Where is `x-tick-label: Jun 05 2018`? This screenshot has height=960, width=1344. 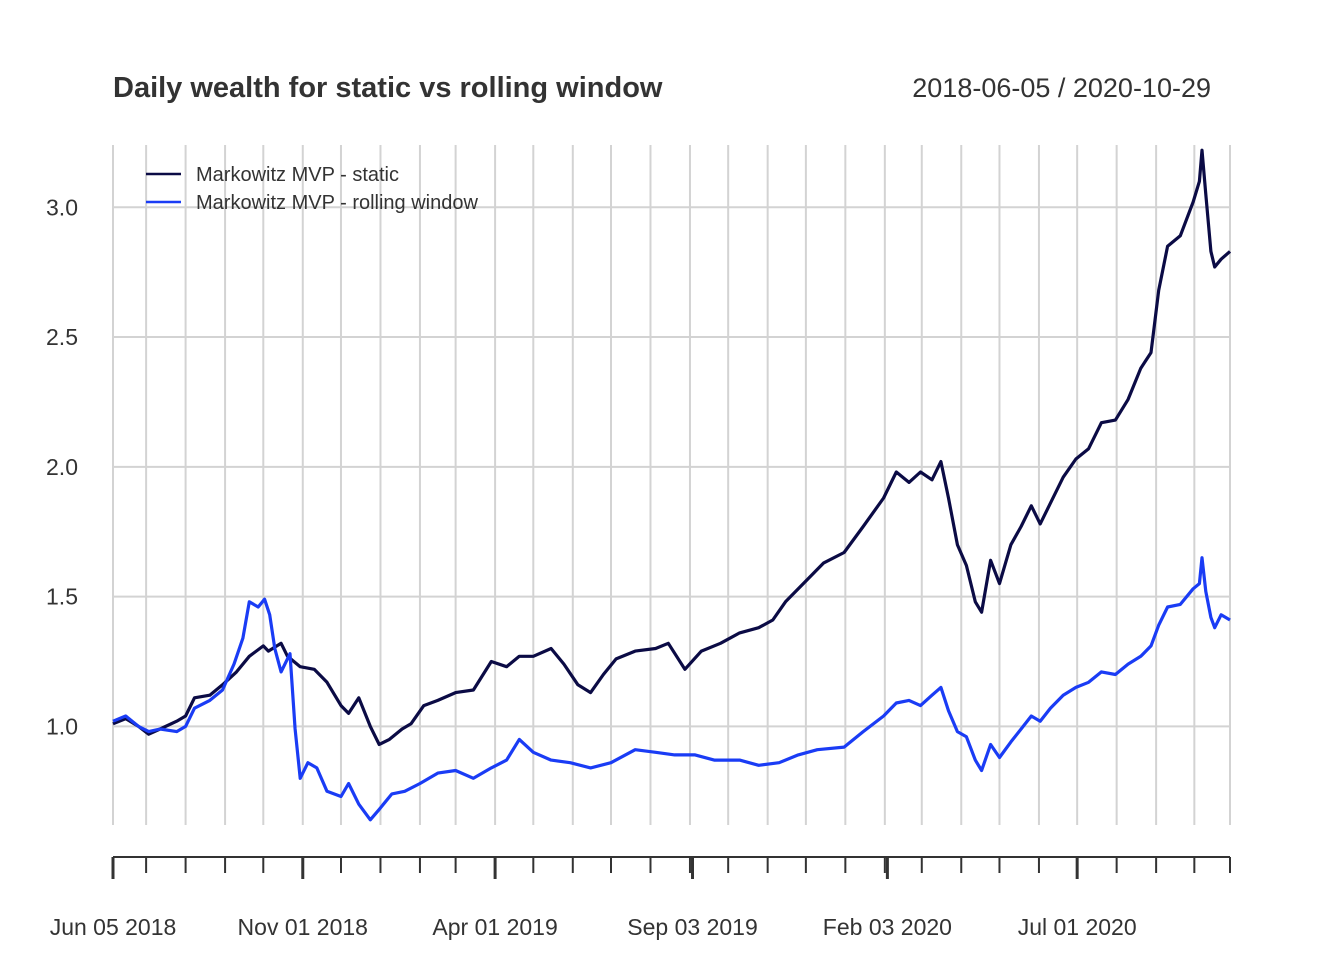 x-tick-label: Jun 05 2018 is located at coordinates (113, 927).